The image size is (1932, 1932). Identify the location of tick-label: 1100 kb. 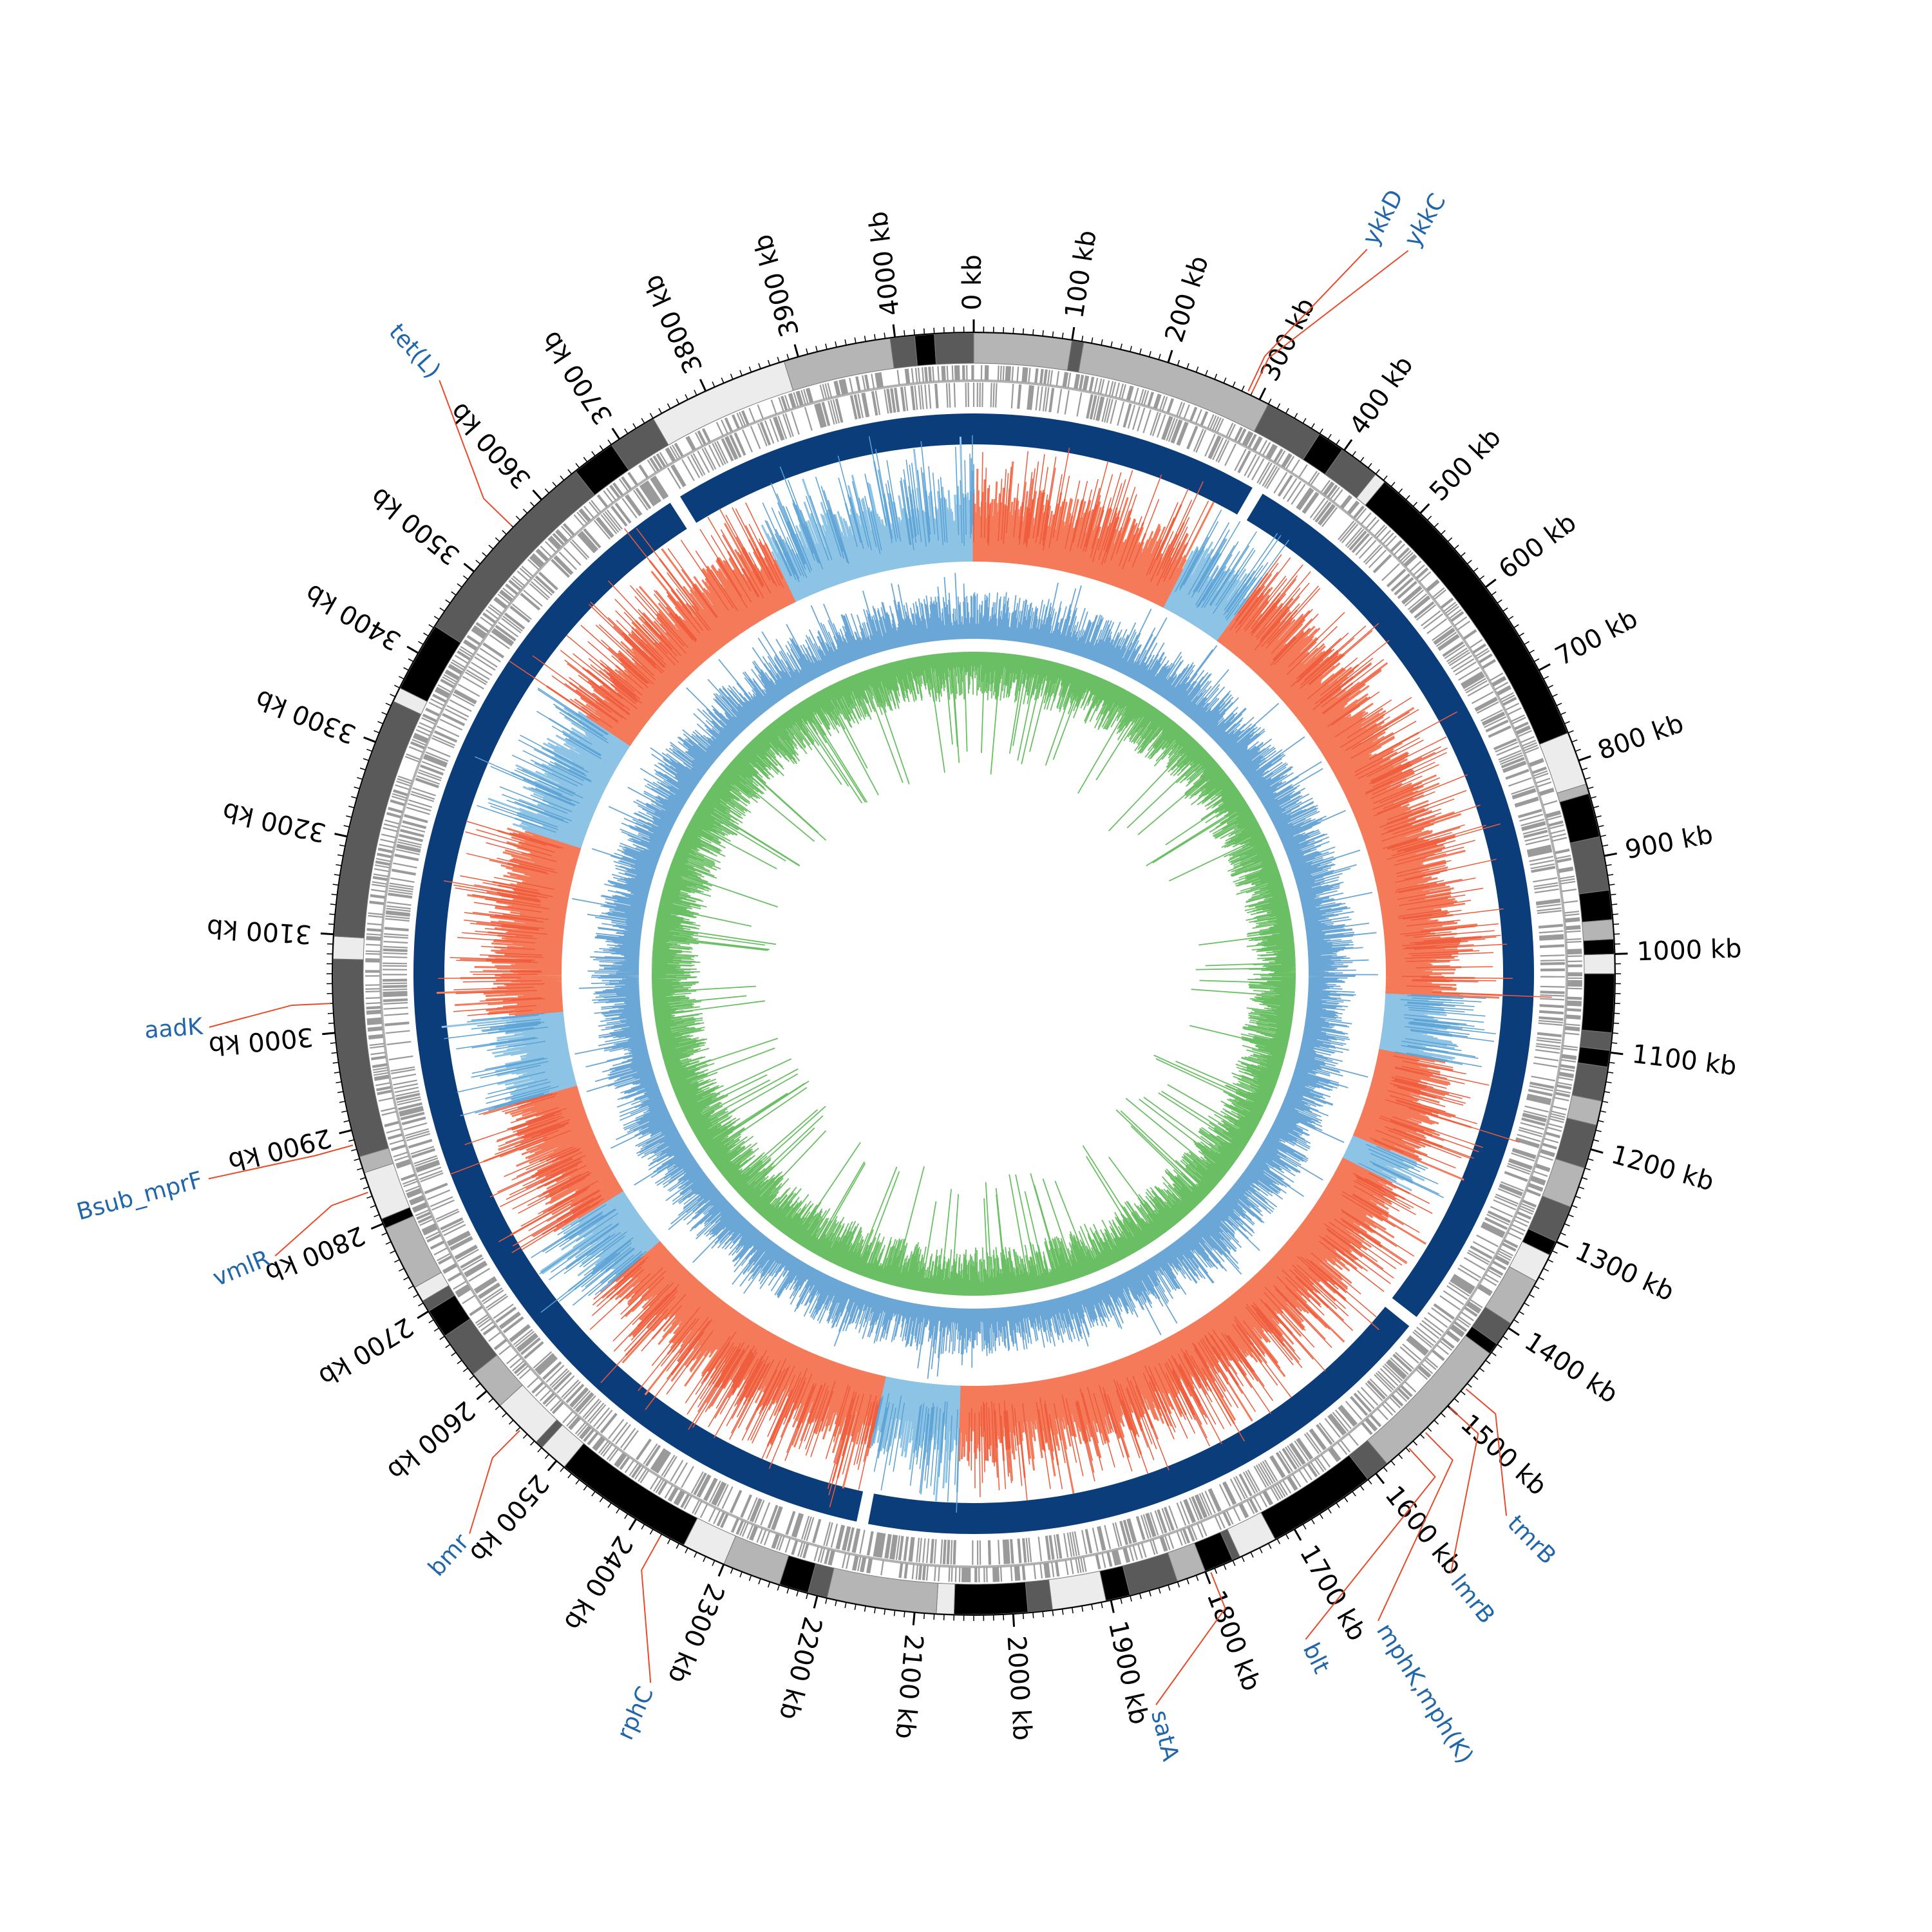
(1684, 1060).